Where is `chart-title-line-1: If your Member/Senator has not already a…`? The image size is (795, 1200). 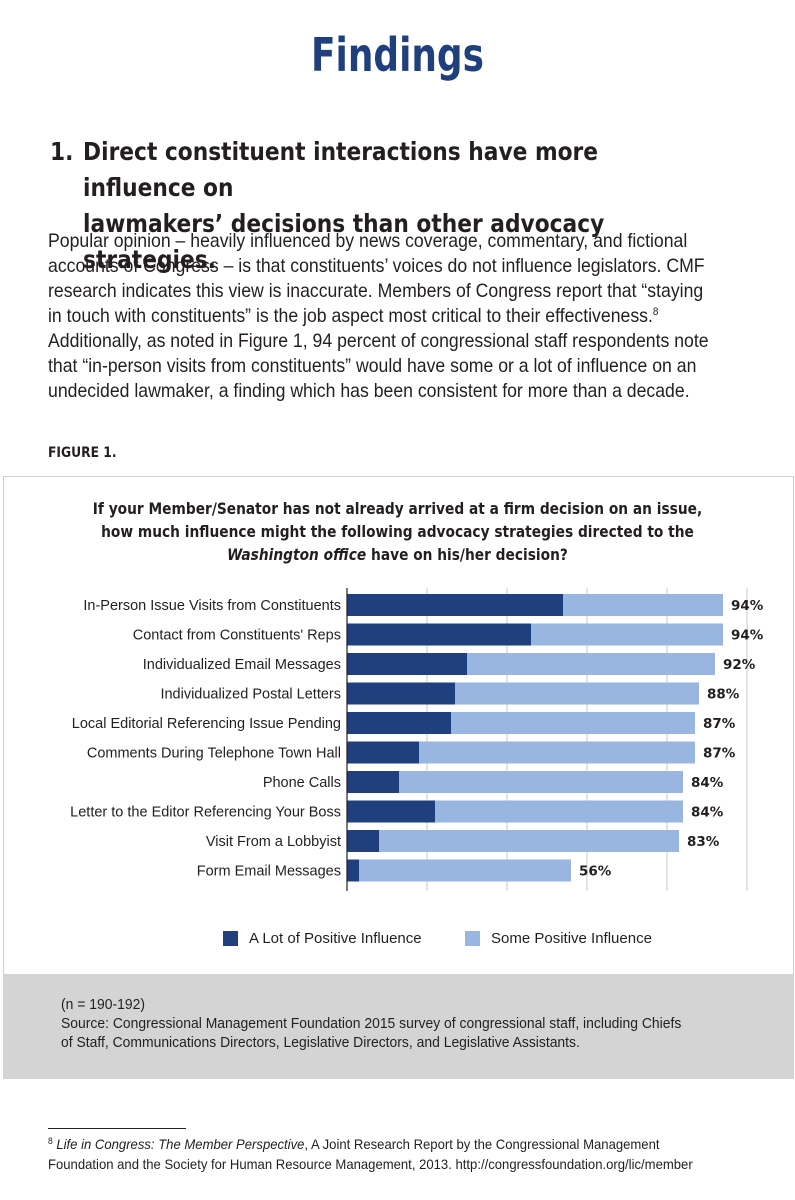
chart-title-line-1: If your Member/Senator has not already a… is located at coordinates (397, 508).